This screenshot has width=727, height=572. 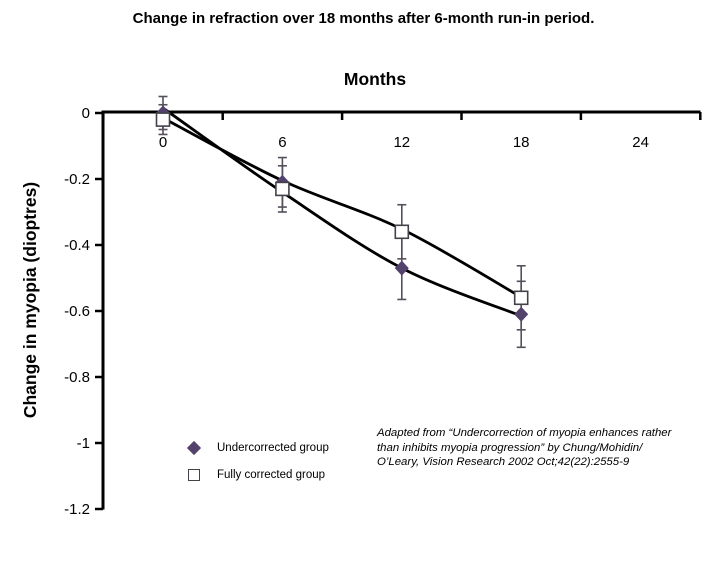 I want to click on x-axis-title: Months, so click(x=375, y=79).